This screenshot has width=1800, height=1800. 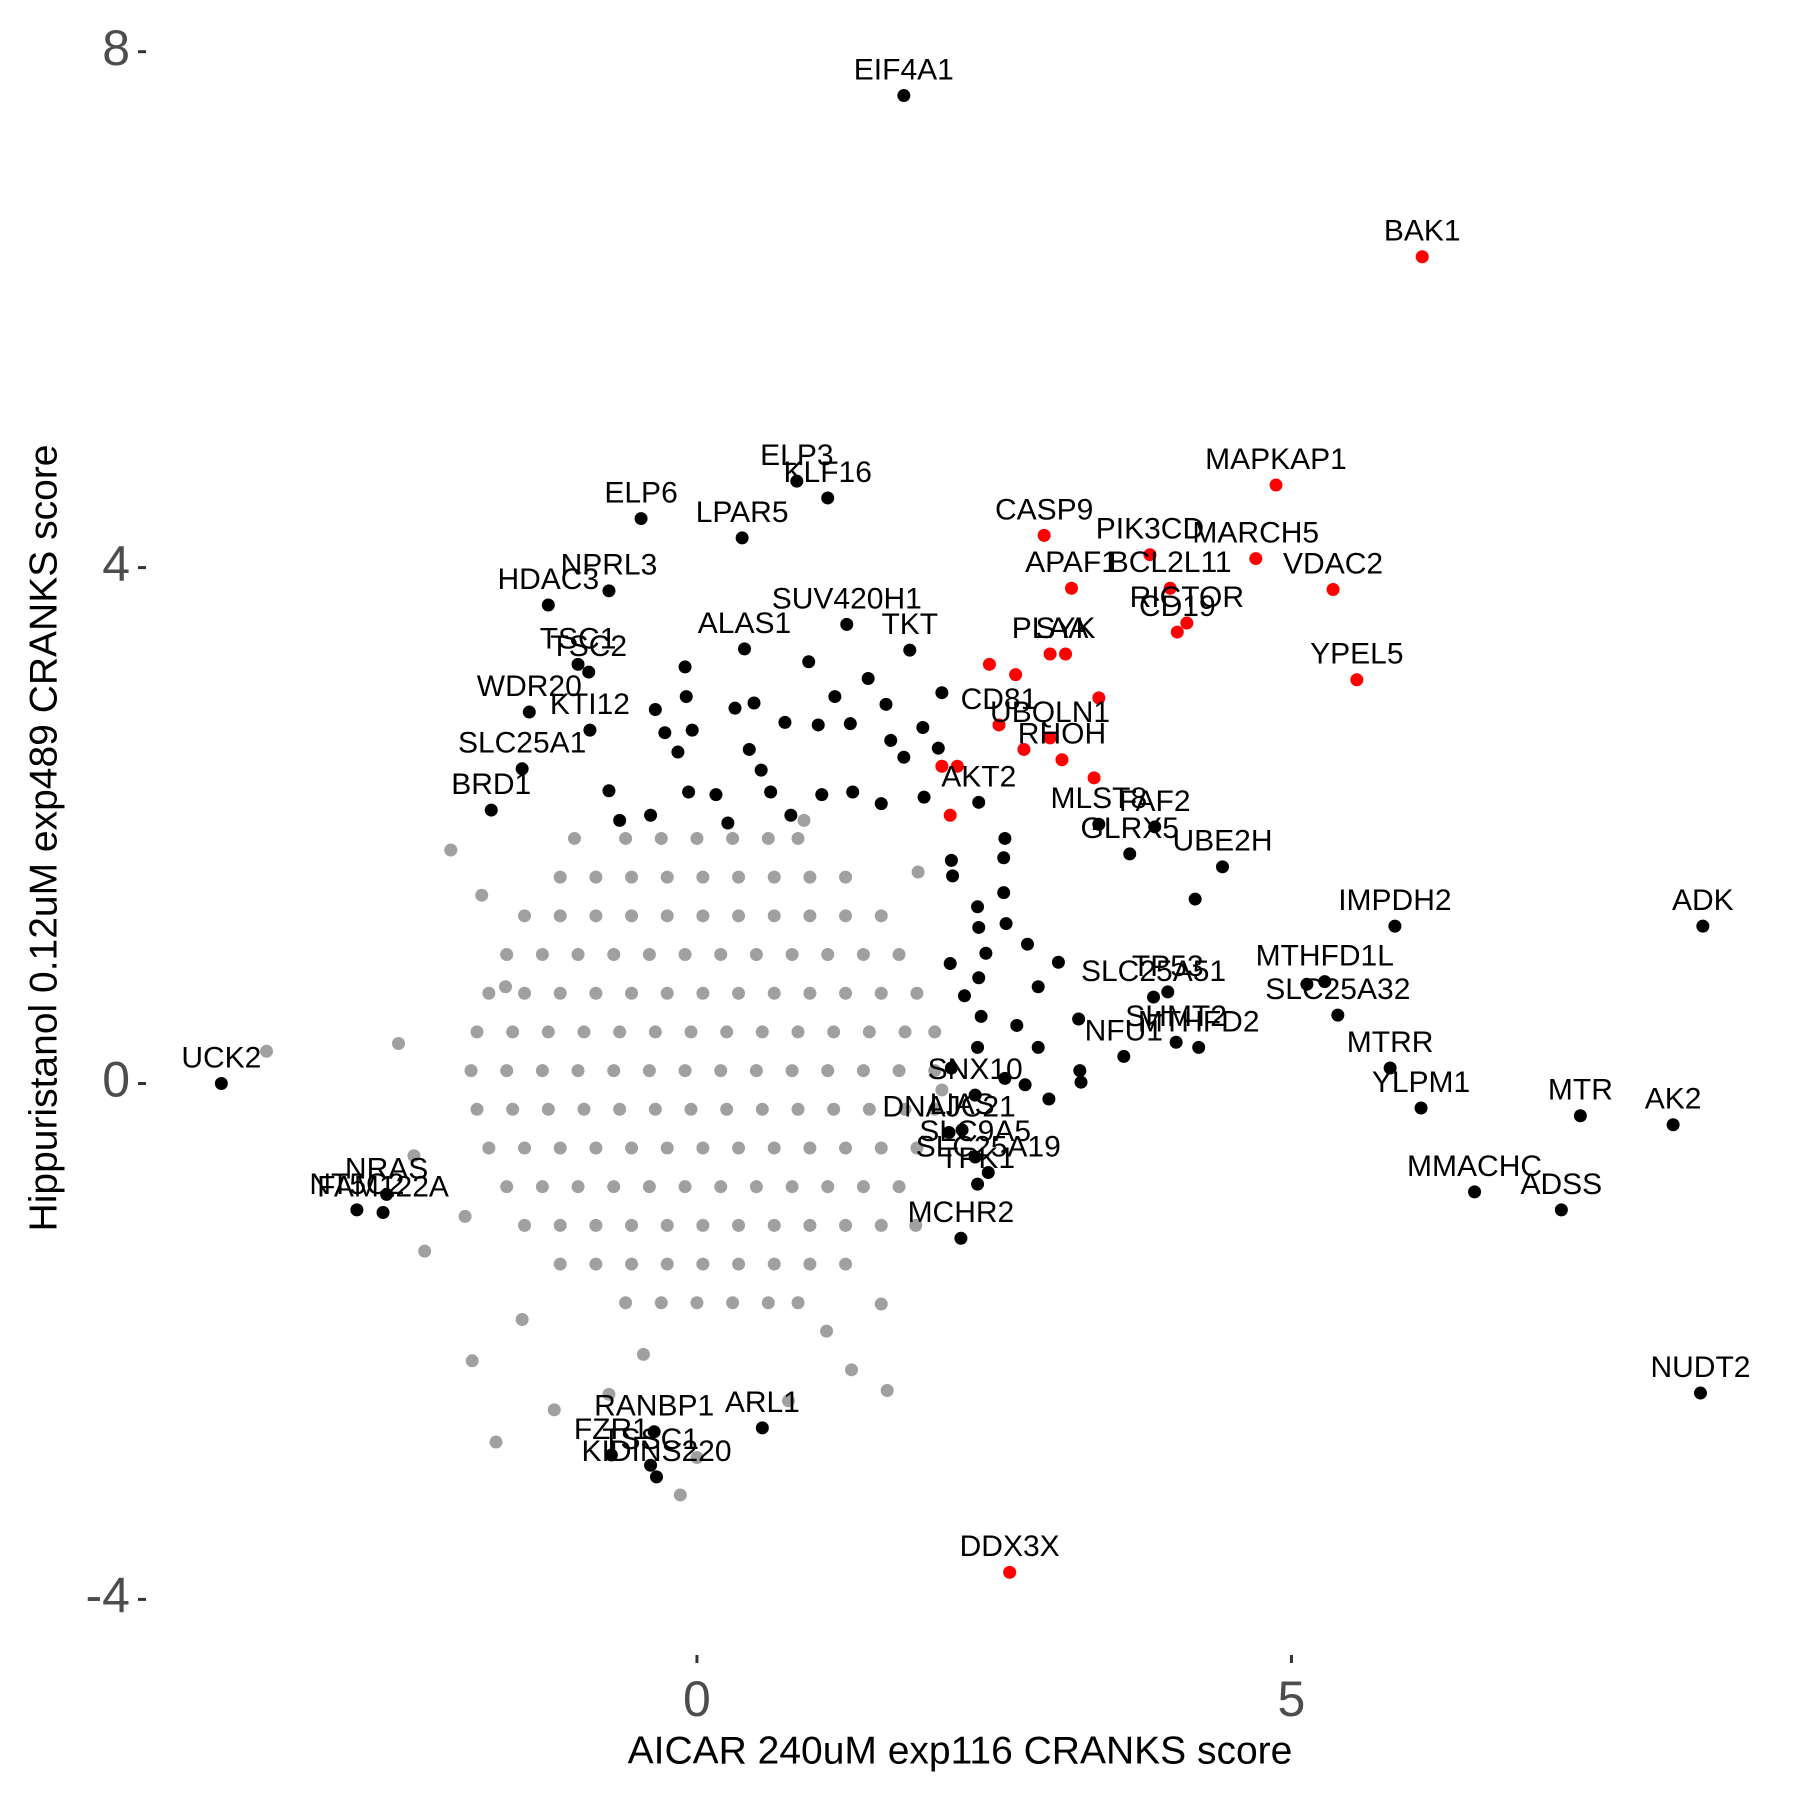 I want to click on point-label: NT5C2, so click(x=356, y=1184).